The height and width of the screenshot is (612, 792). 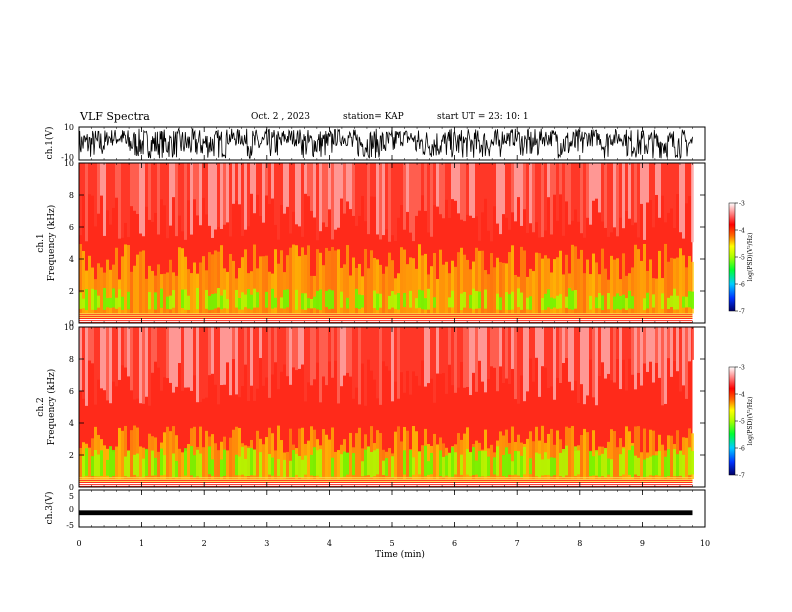 I want to click on spectrogram-ytick-label: 0, so click(x=71, y=487).